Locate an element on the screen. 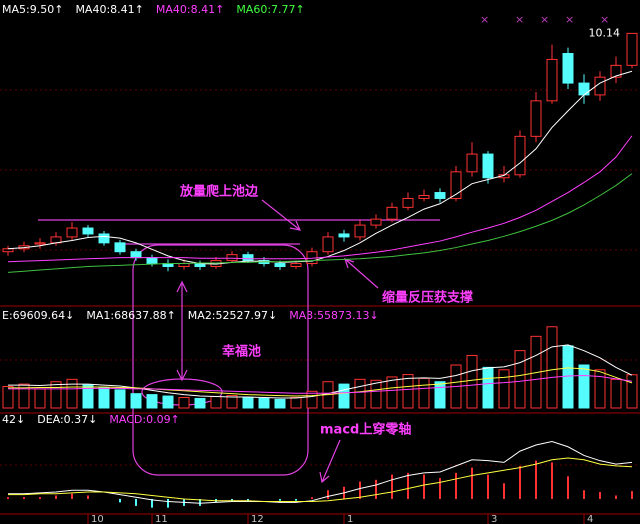 Image resolution: width=640 pixels, height=524 pixels. annotation: 放量爬上池边 is located at coordinates (219, 192).